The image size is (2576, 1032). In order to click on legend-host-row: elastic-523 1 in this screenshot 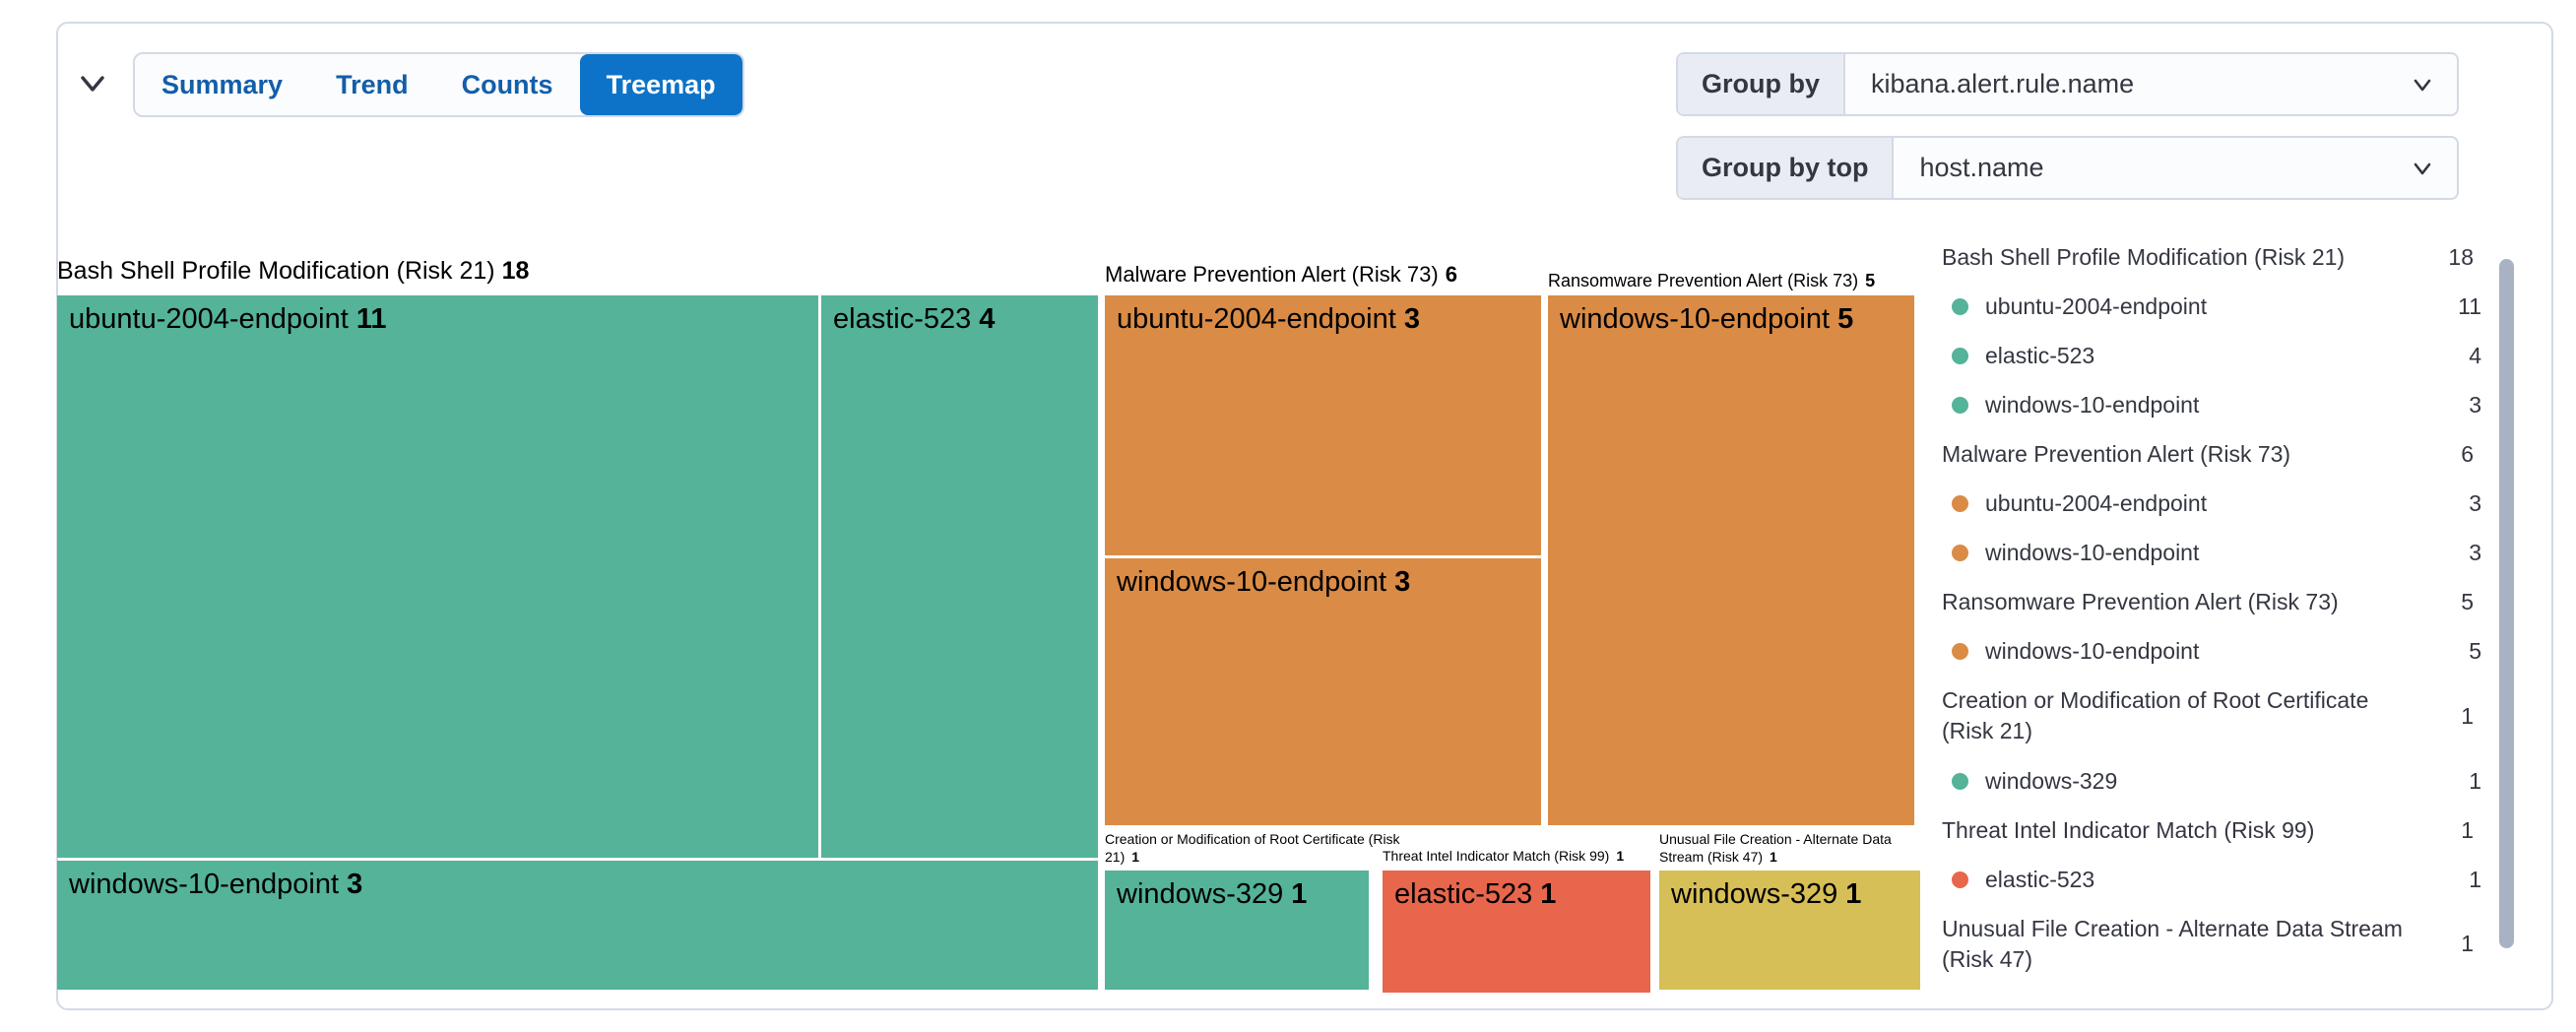, I will do `click(2211, 880)`.